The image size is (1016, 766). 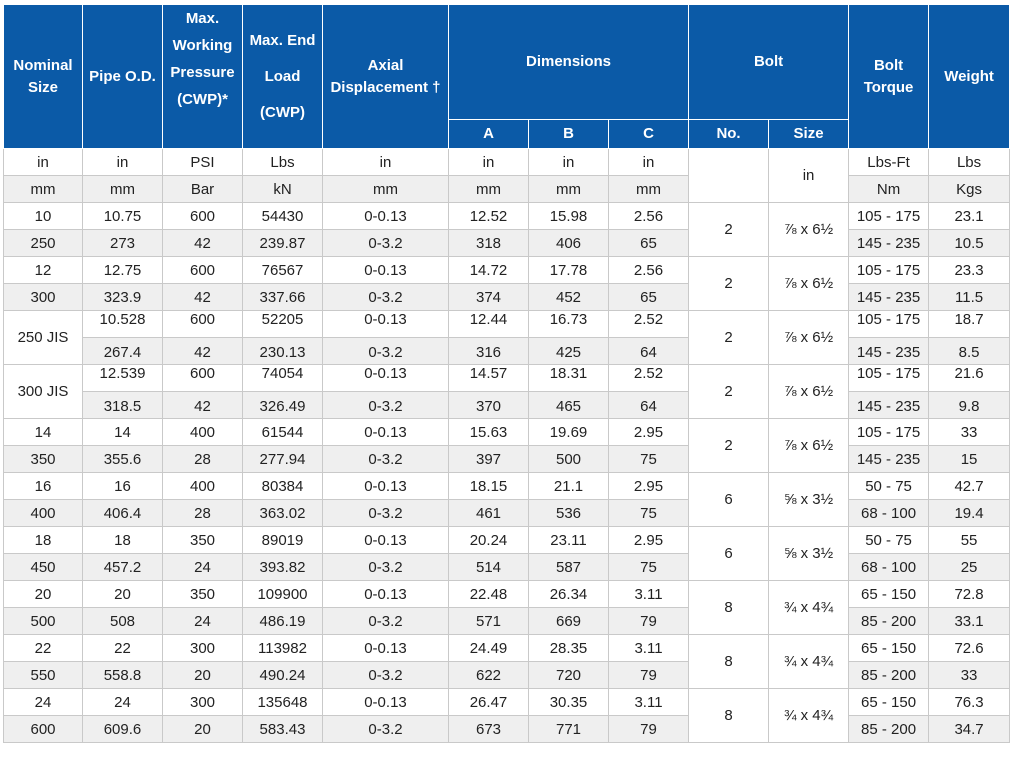 What do you see at coordinates (889, 76) in the screenshot?
I see `header-bolt-torque: Bolt Torque` at bounding box center [889, 76].